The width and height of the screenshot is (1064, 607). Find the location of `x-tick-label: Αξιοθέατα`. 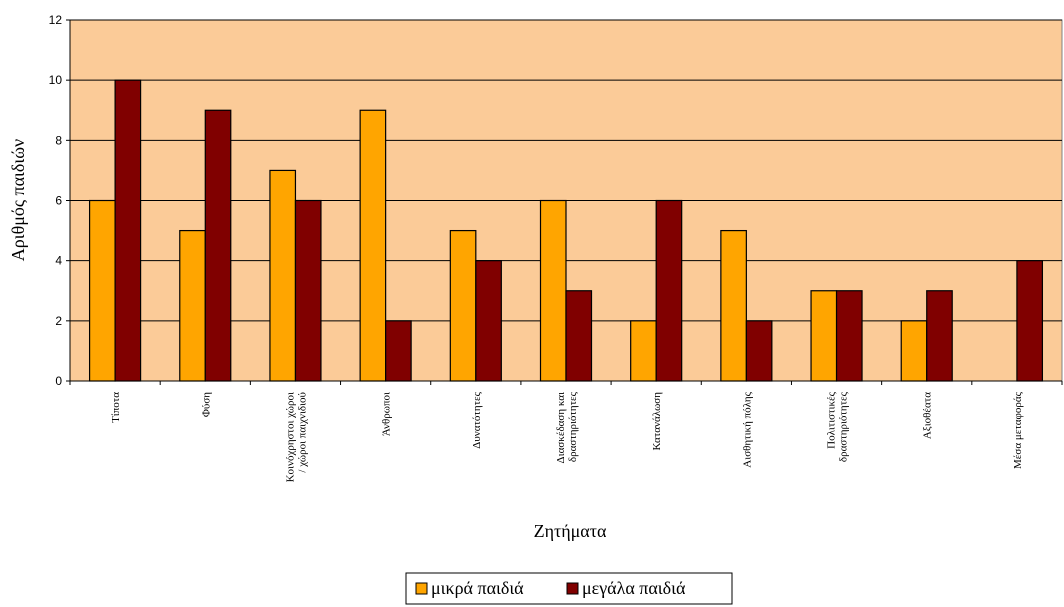

x-tick-label: Αξιοθέατα is located at coordinates (928, 415).